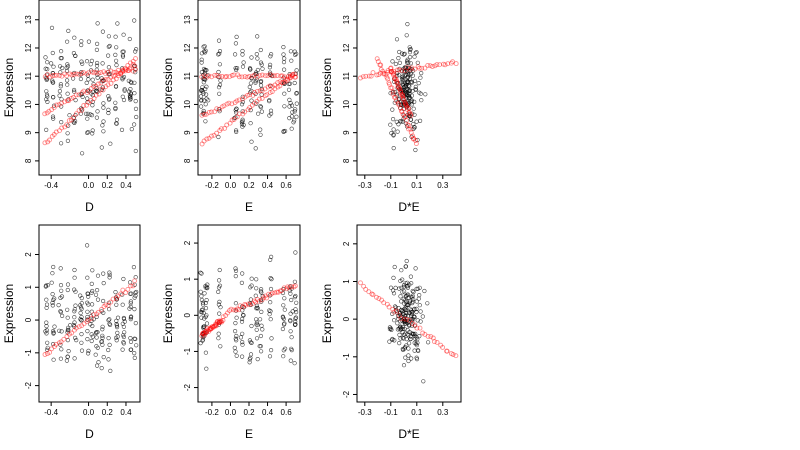 This screenshot has width=800, height=450. I want to click on y-axis-label: Expression, so click(168, 87).